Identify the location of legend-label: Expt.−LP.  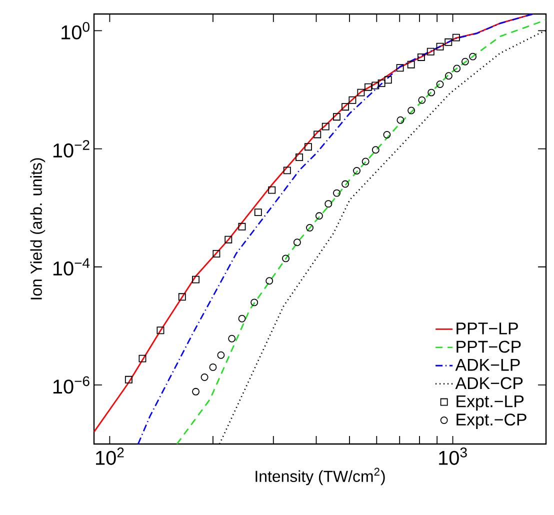
(490, 403).